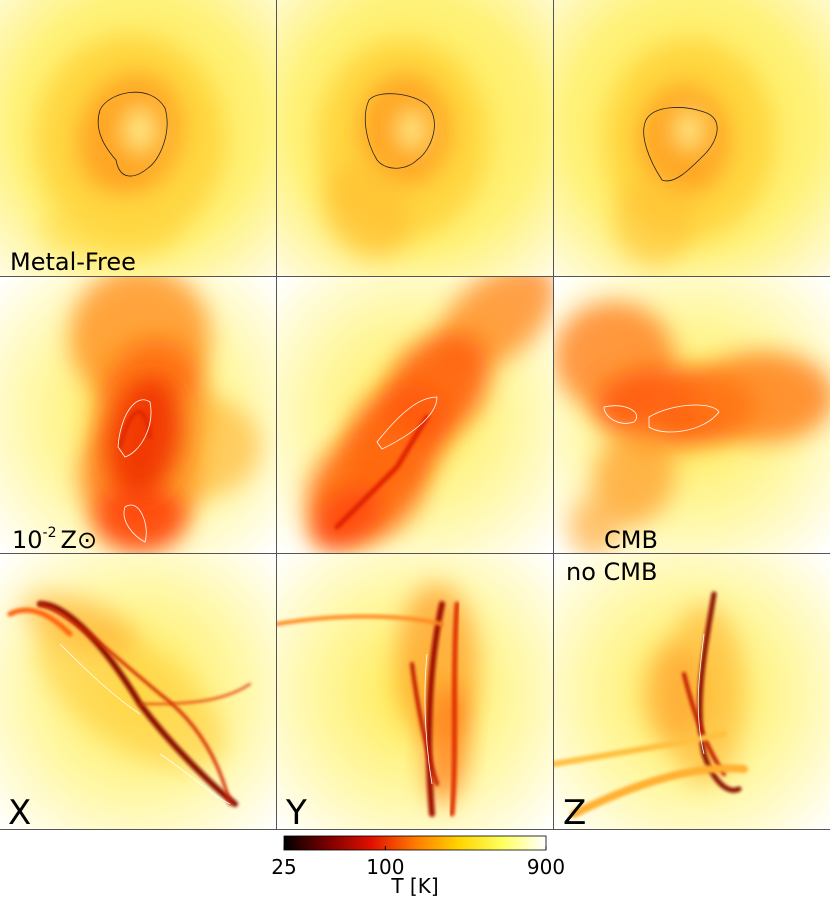 This screenshot has height=900, width=830. What do you see at coordinates (415, 843) in the screenshot?
I see `colorbar` at bounding box center [415, 843].